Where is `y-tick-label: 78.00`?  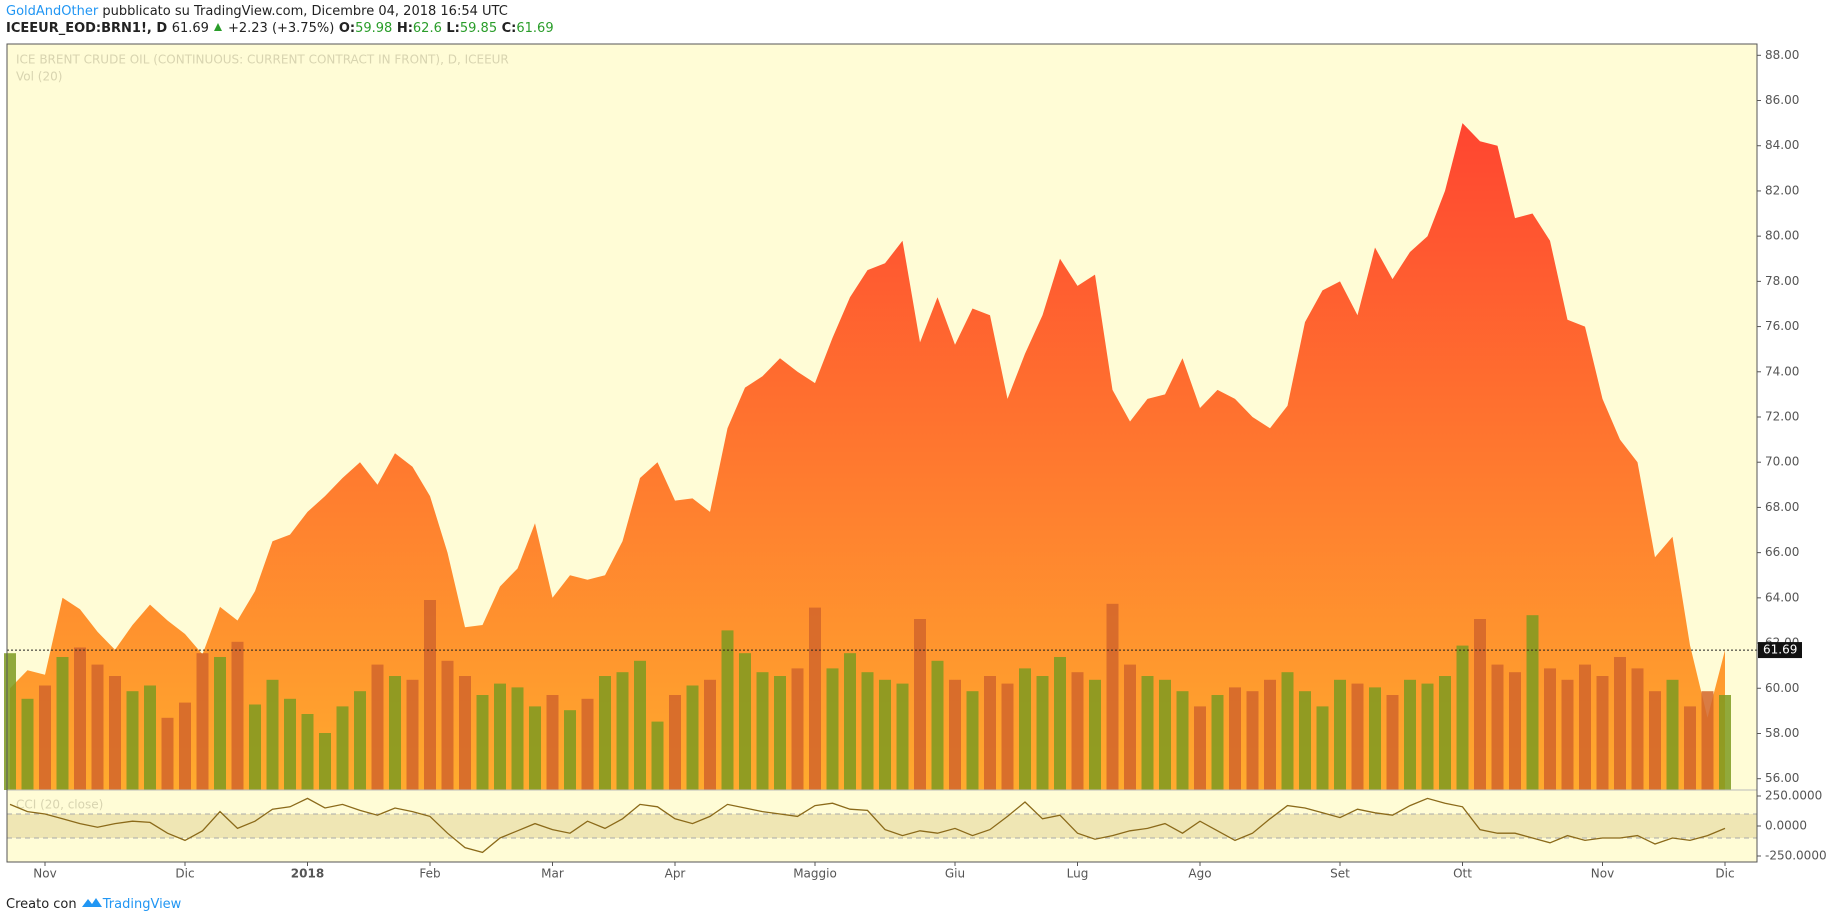
y-tick-label: 78.00 is located at coordinates (1782, 281).